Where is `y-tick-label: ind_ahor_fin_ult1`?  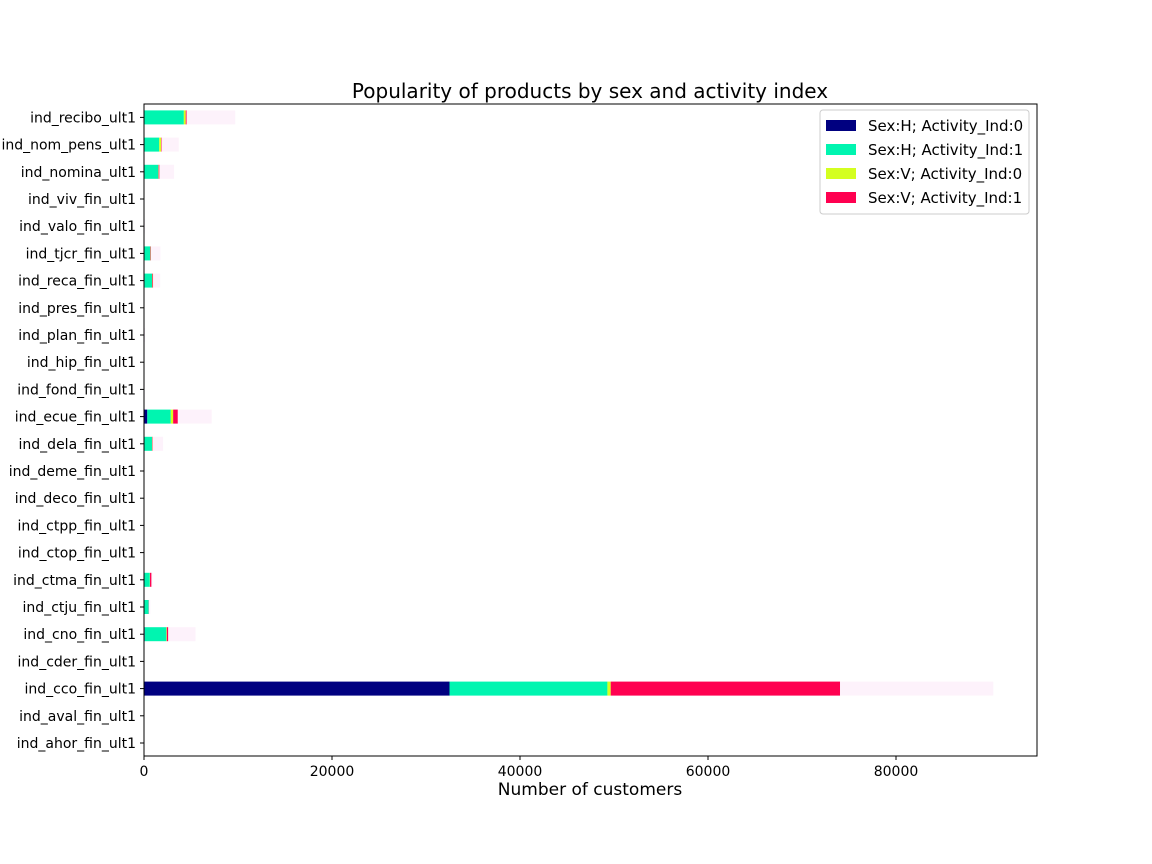 y-tick-label: ind_ahor_fin_ult1 is located at coordinates (76, 744).